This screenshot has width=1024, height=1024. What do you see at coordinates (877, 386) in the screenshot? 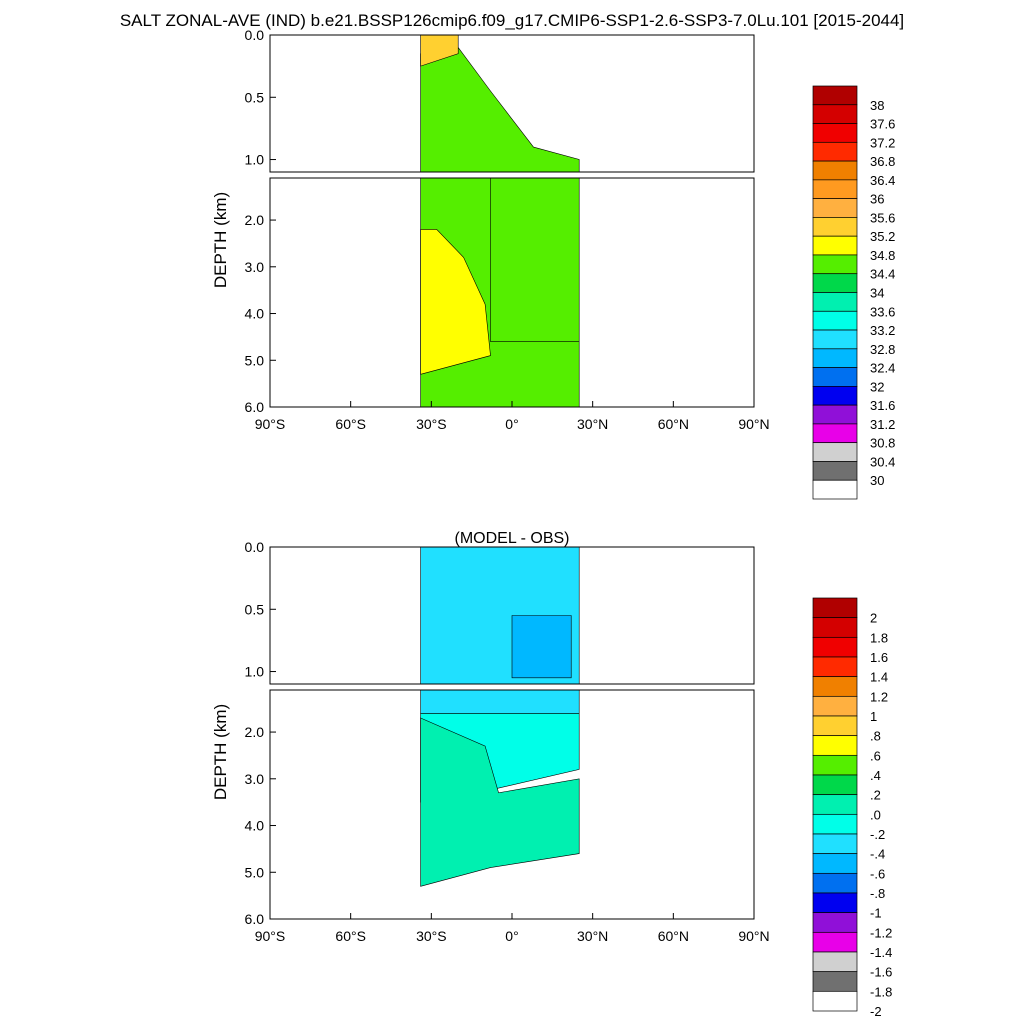
I see `colorbar-label: 32` at bounding box center [877, 386].